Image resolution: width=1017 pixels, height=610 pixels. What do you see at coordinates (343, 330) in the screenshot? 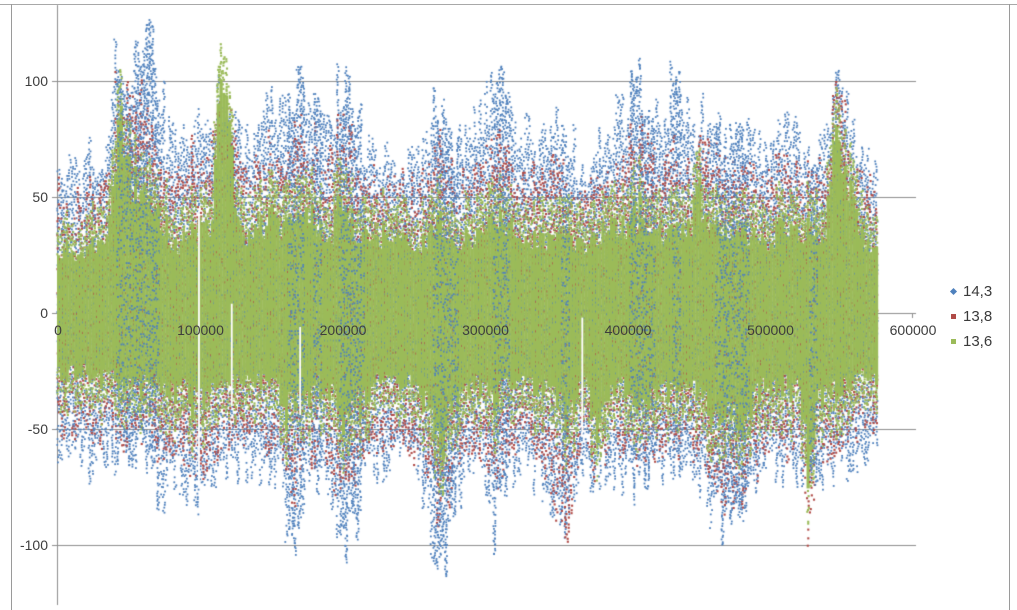
I see `x-tick-label: 200000` at bounding box center [343, 330].